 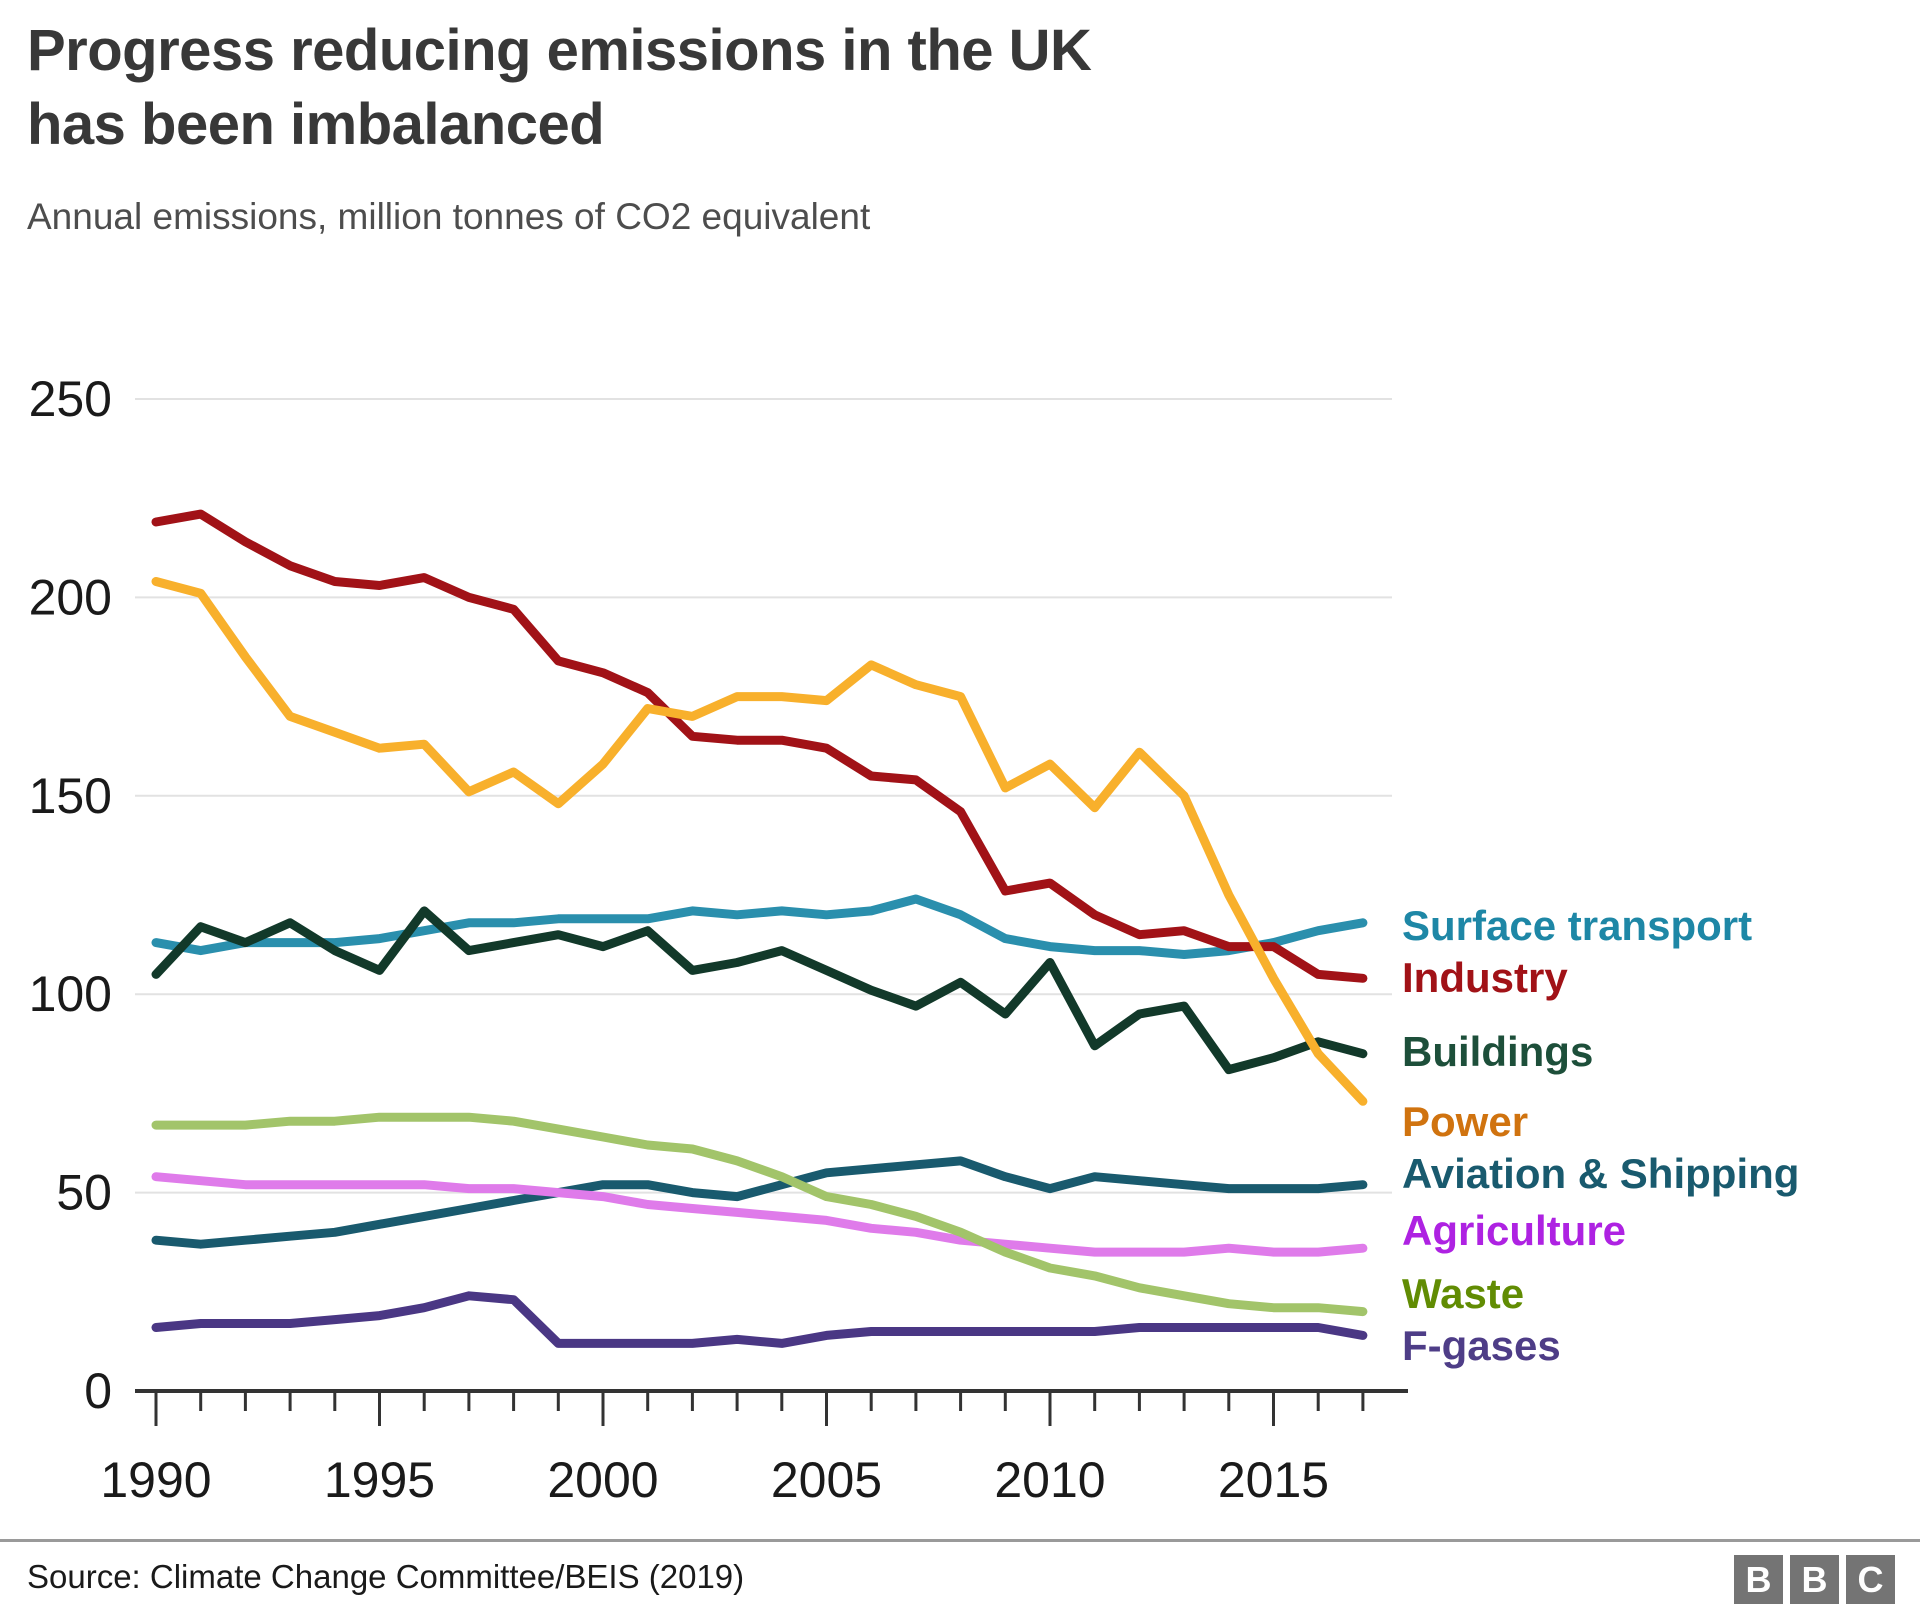 I want to click on page-title-line-1: Progress reducing emissions in the UK, so click(x=559, y=50).